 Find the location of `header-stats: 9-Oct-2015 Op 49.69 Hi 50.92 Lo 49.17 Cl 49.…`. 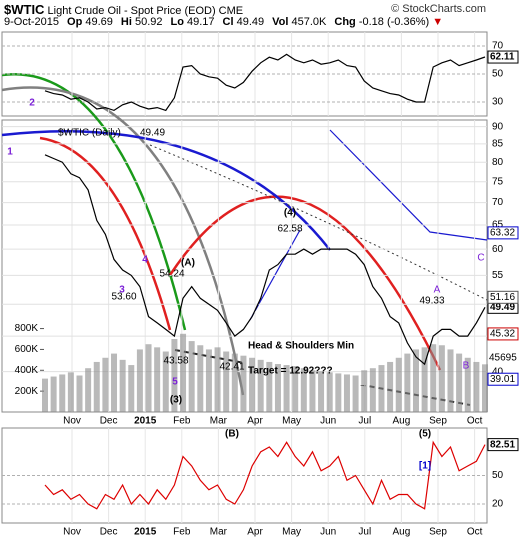

header-stats: 9-Oct-2015 Op 49.69 Hi 50.92 Lo 49.17 Cl 49.… is located at coordinates (223, 22).